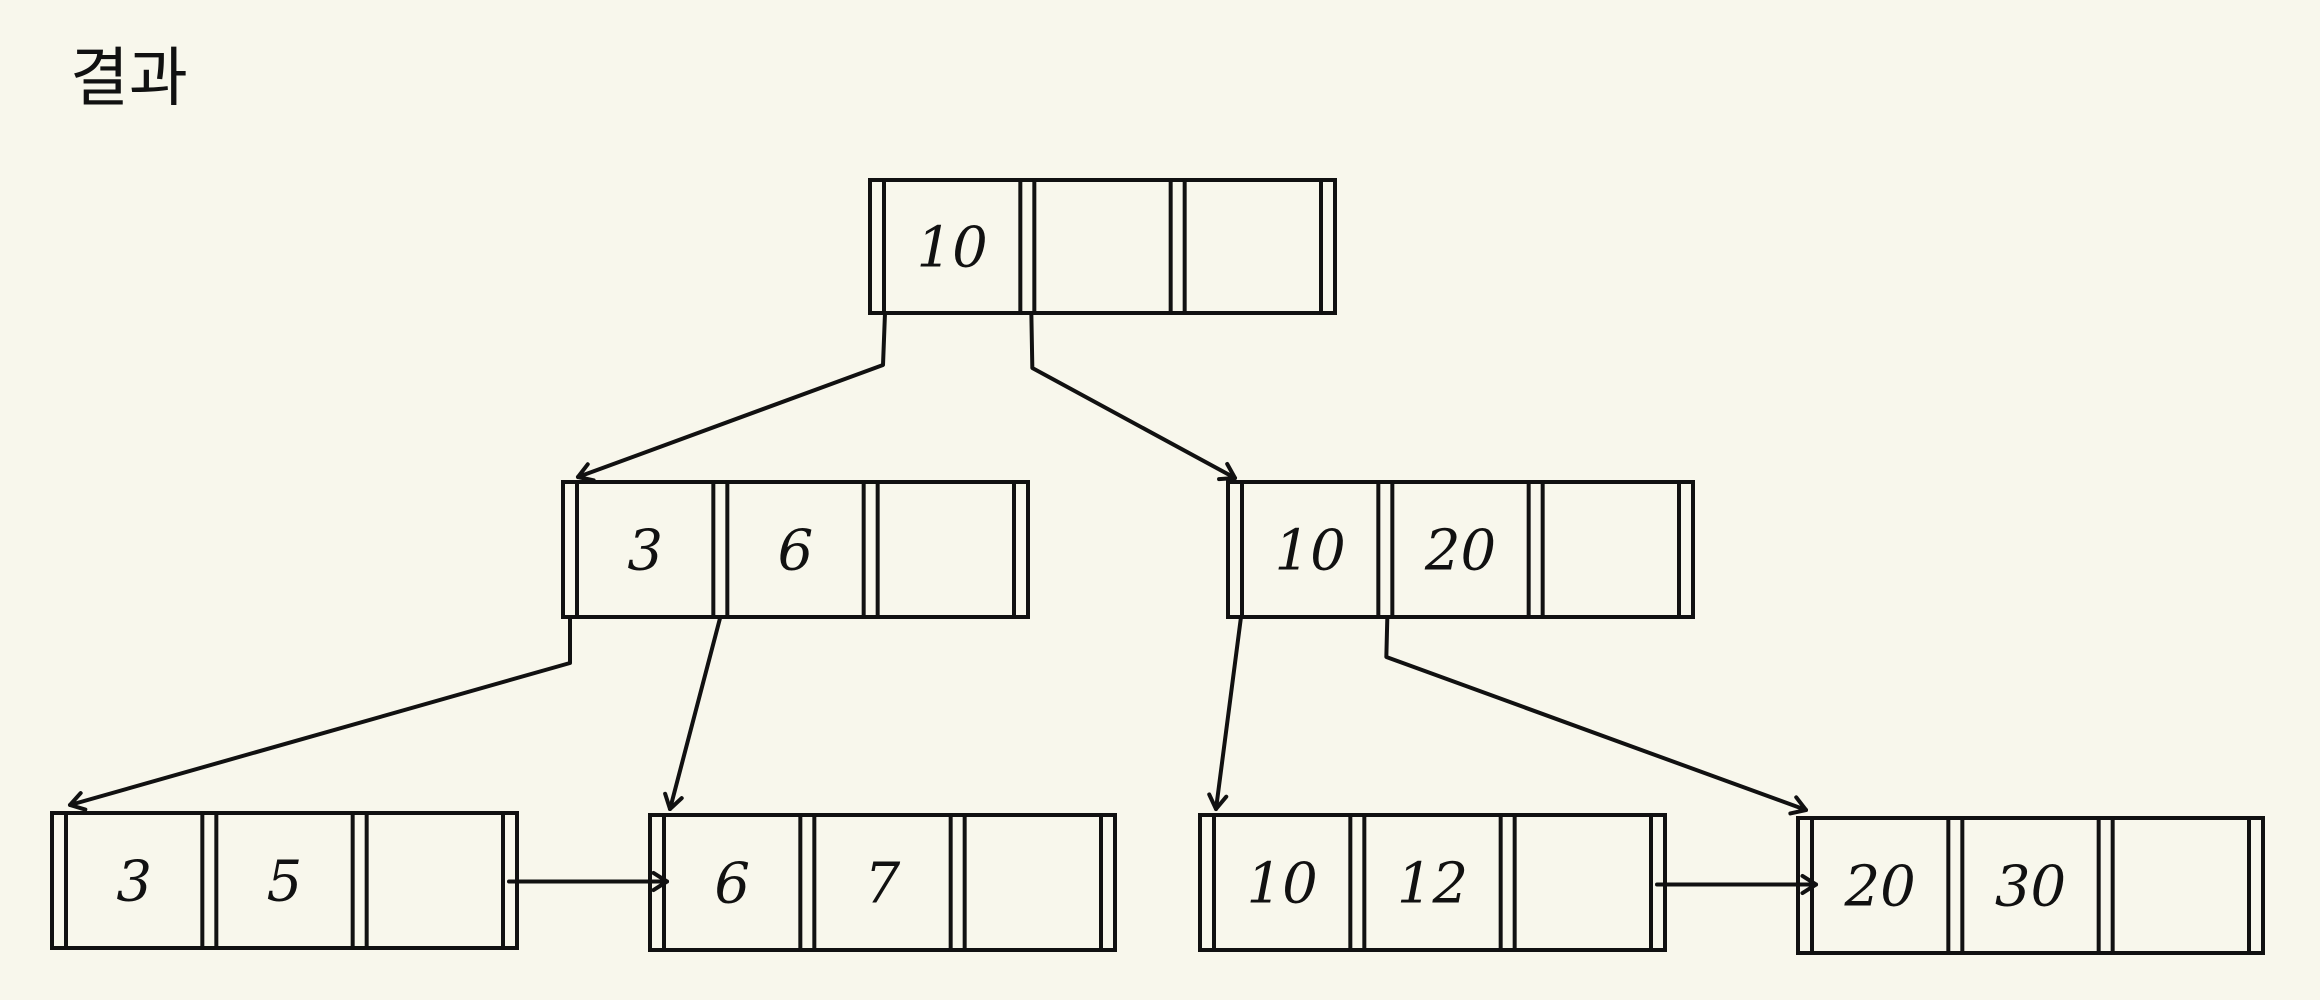 The image size is (2320, 1000). Describe the element at coordinates (1227, 472) in the screenshot. I see `edge-root-to-internal-2-arrowhead` at that location.